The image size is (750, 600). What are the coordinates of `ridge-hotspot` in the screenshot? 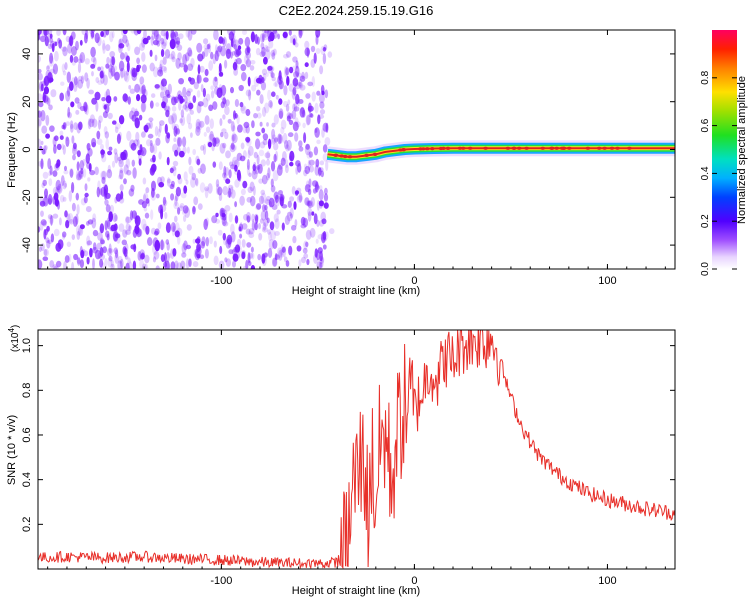 It's located at (557, 148).